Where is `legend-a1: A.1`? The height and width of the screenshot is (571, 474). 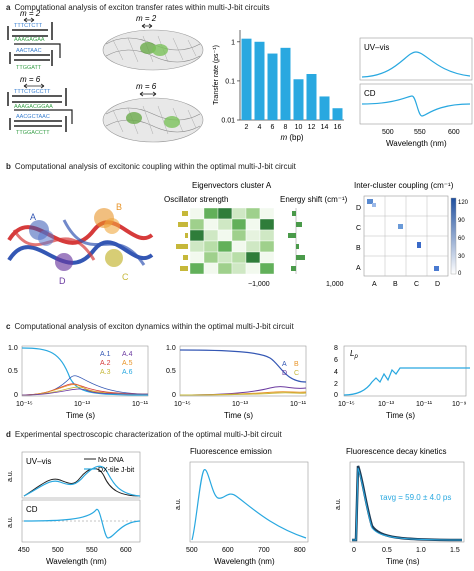 legend-a1: A.1 is located at coordinates (105, 354).